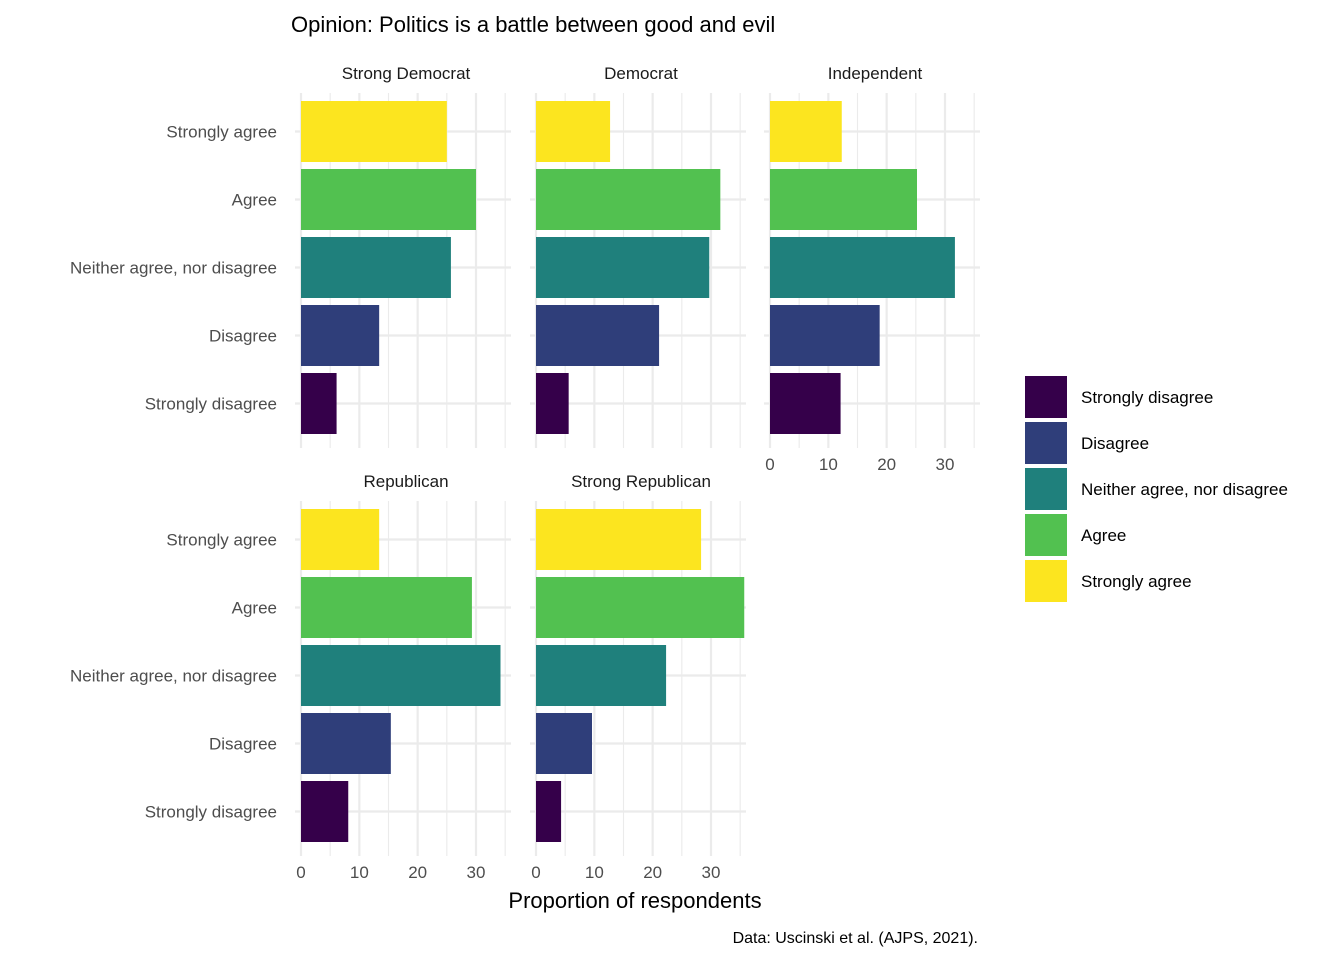  What do you see at coordinates (623, 267) in the screenshot?
I see `bar-democrat-neither-agree-nor-disagree` at bounding box center [623, 267].